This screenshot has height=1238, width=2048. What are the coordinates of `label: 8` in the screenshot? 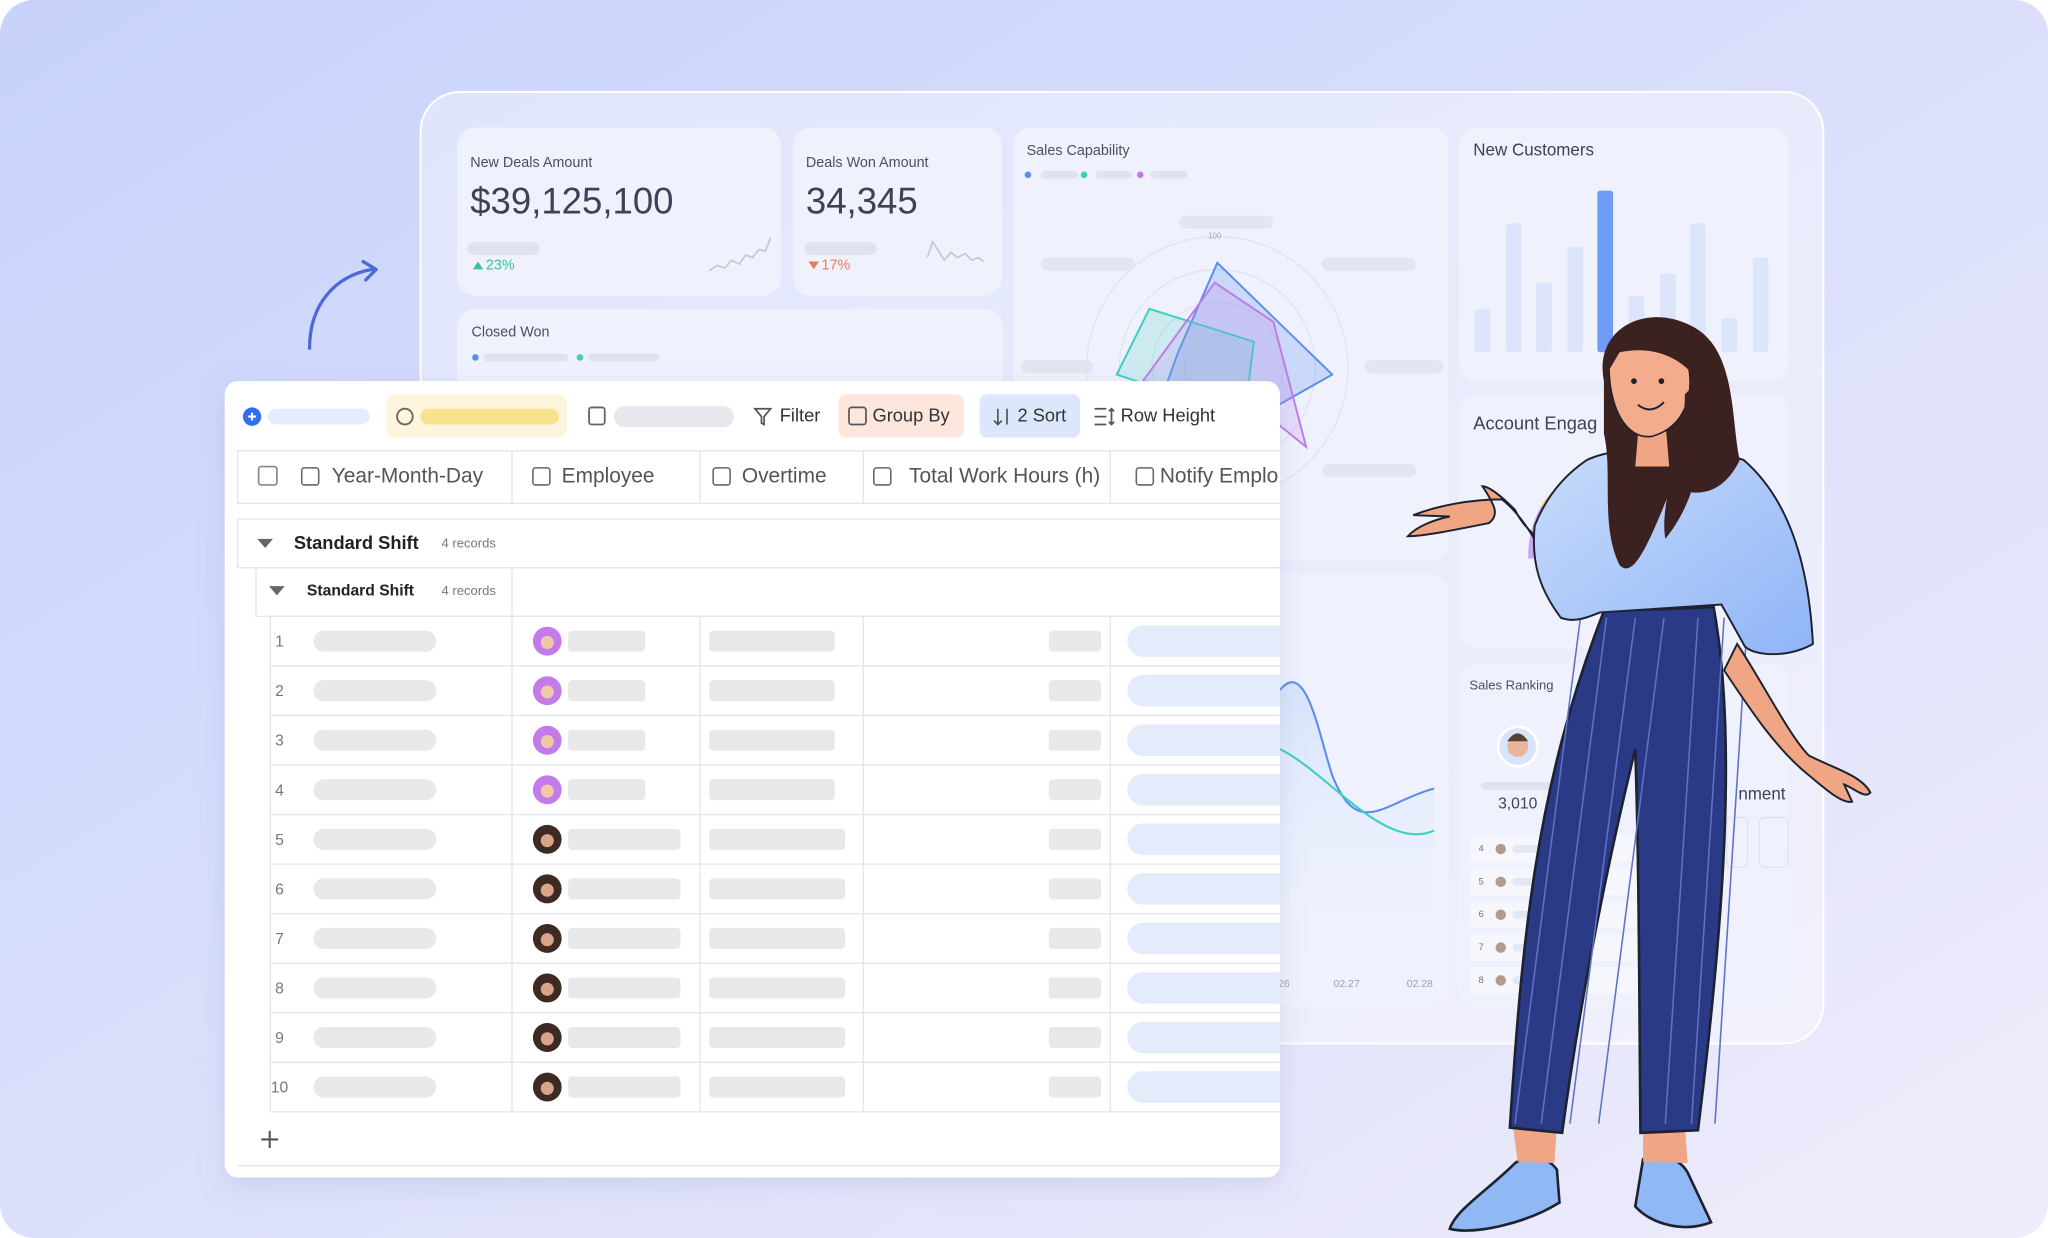 It's located at (1481, 980).